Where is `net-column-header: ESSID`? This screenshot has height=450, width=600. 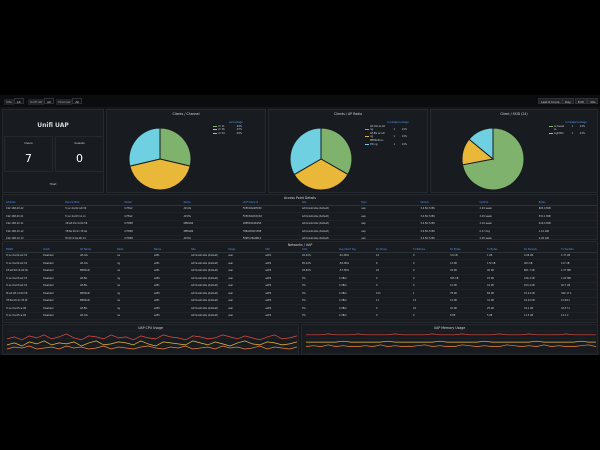 net-column-header: ESSID is located at coordinates (23, 250).